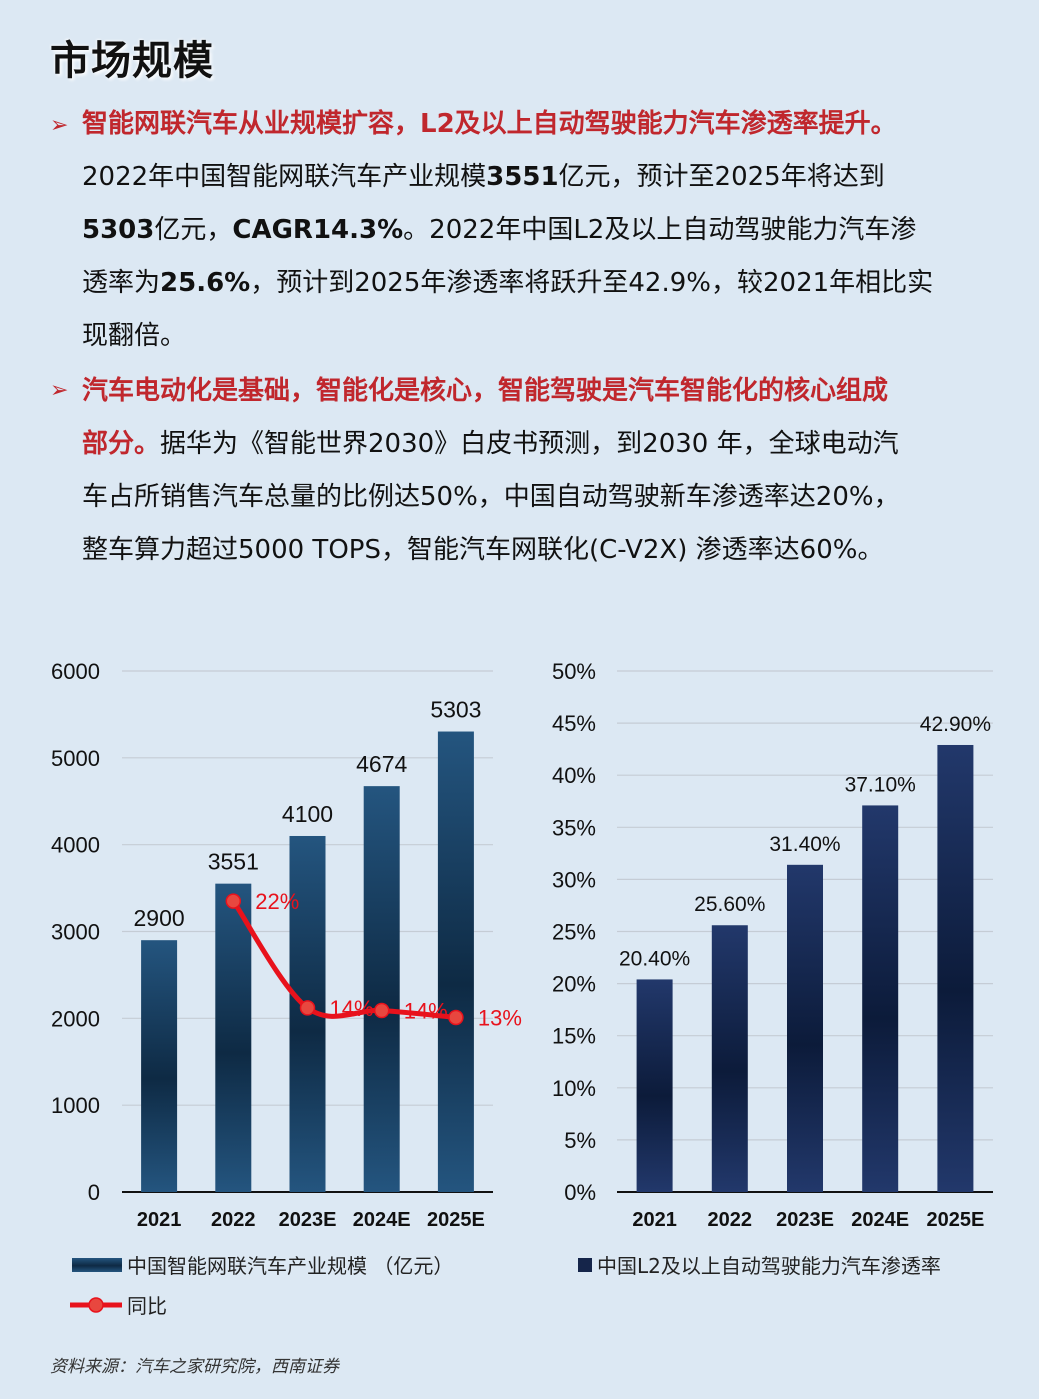 This screenshot has width=1039, height=1399. Describe the element at coordinates (485, 391) in the screenshot. I see `text-segment: 汽车电动化是基础，智能化是核心，智能驾驶是汽车智能化的核心组成` at that location.